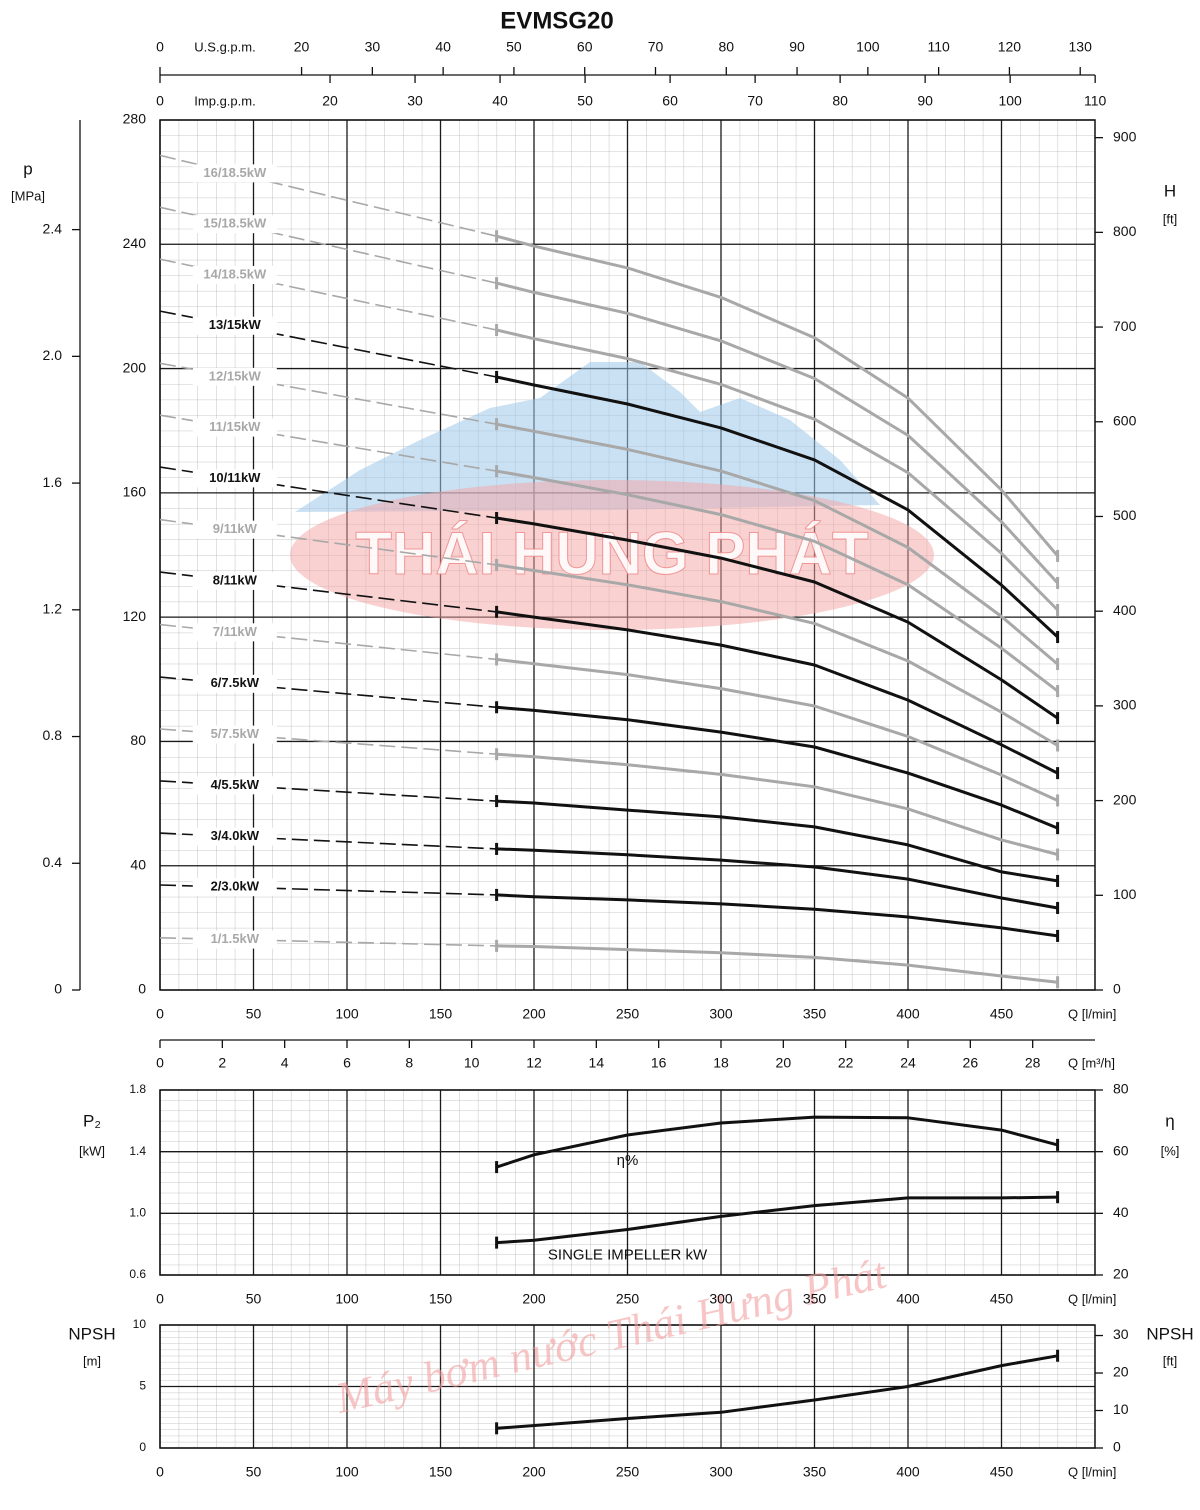 Image resolution: width=1200 pixels, height=1510 pixels. Describe the element at coordinates (971, 1063) in the screenshot. I see `m3h-tick-label: 26` at that location.